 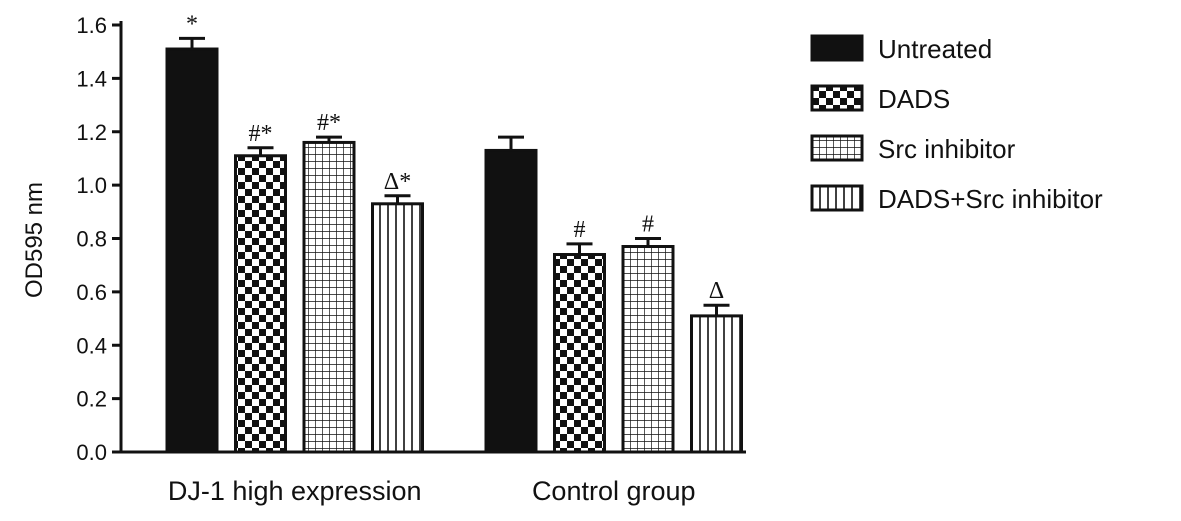 I want to click on y-tick-label: 0.2, so click(x=91, y=399).